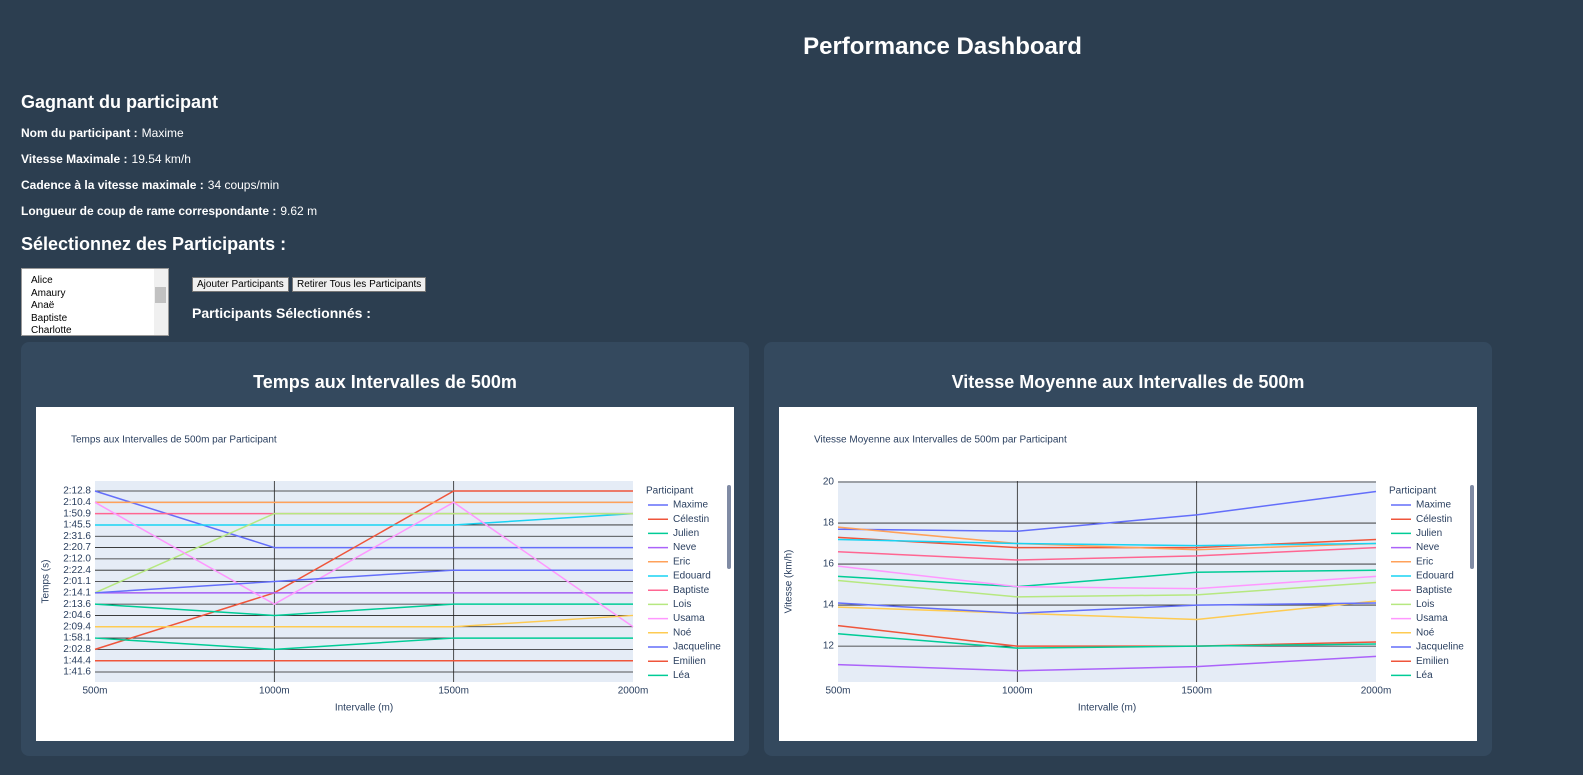  What do you see at coordinates (299, 211) in the screenshot?
I see `field-value: 9.62 m` at bounding box center [299, 211].